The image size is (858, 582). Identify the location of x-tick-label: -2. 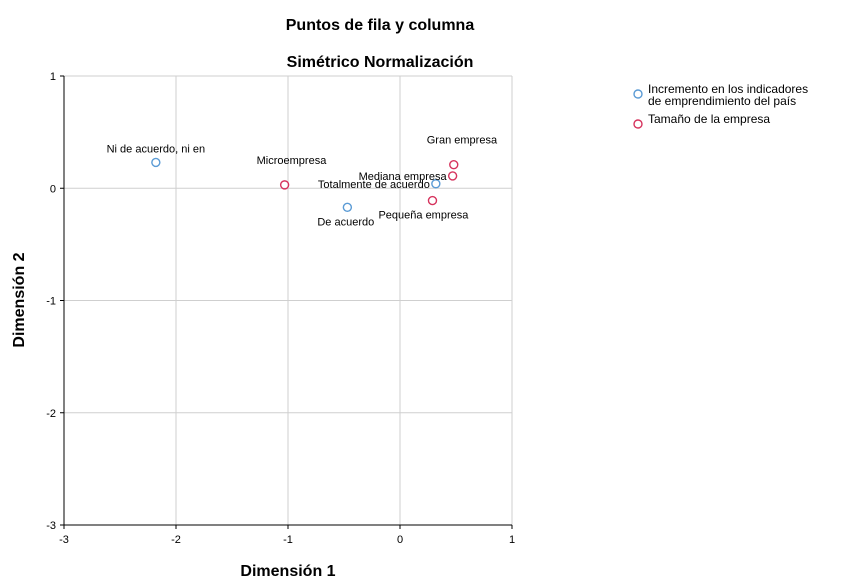
(176, 540).